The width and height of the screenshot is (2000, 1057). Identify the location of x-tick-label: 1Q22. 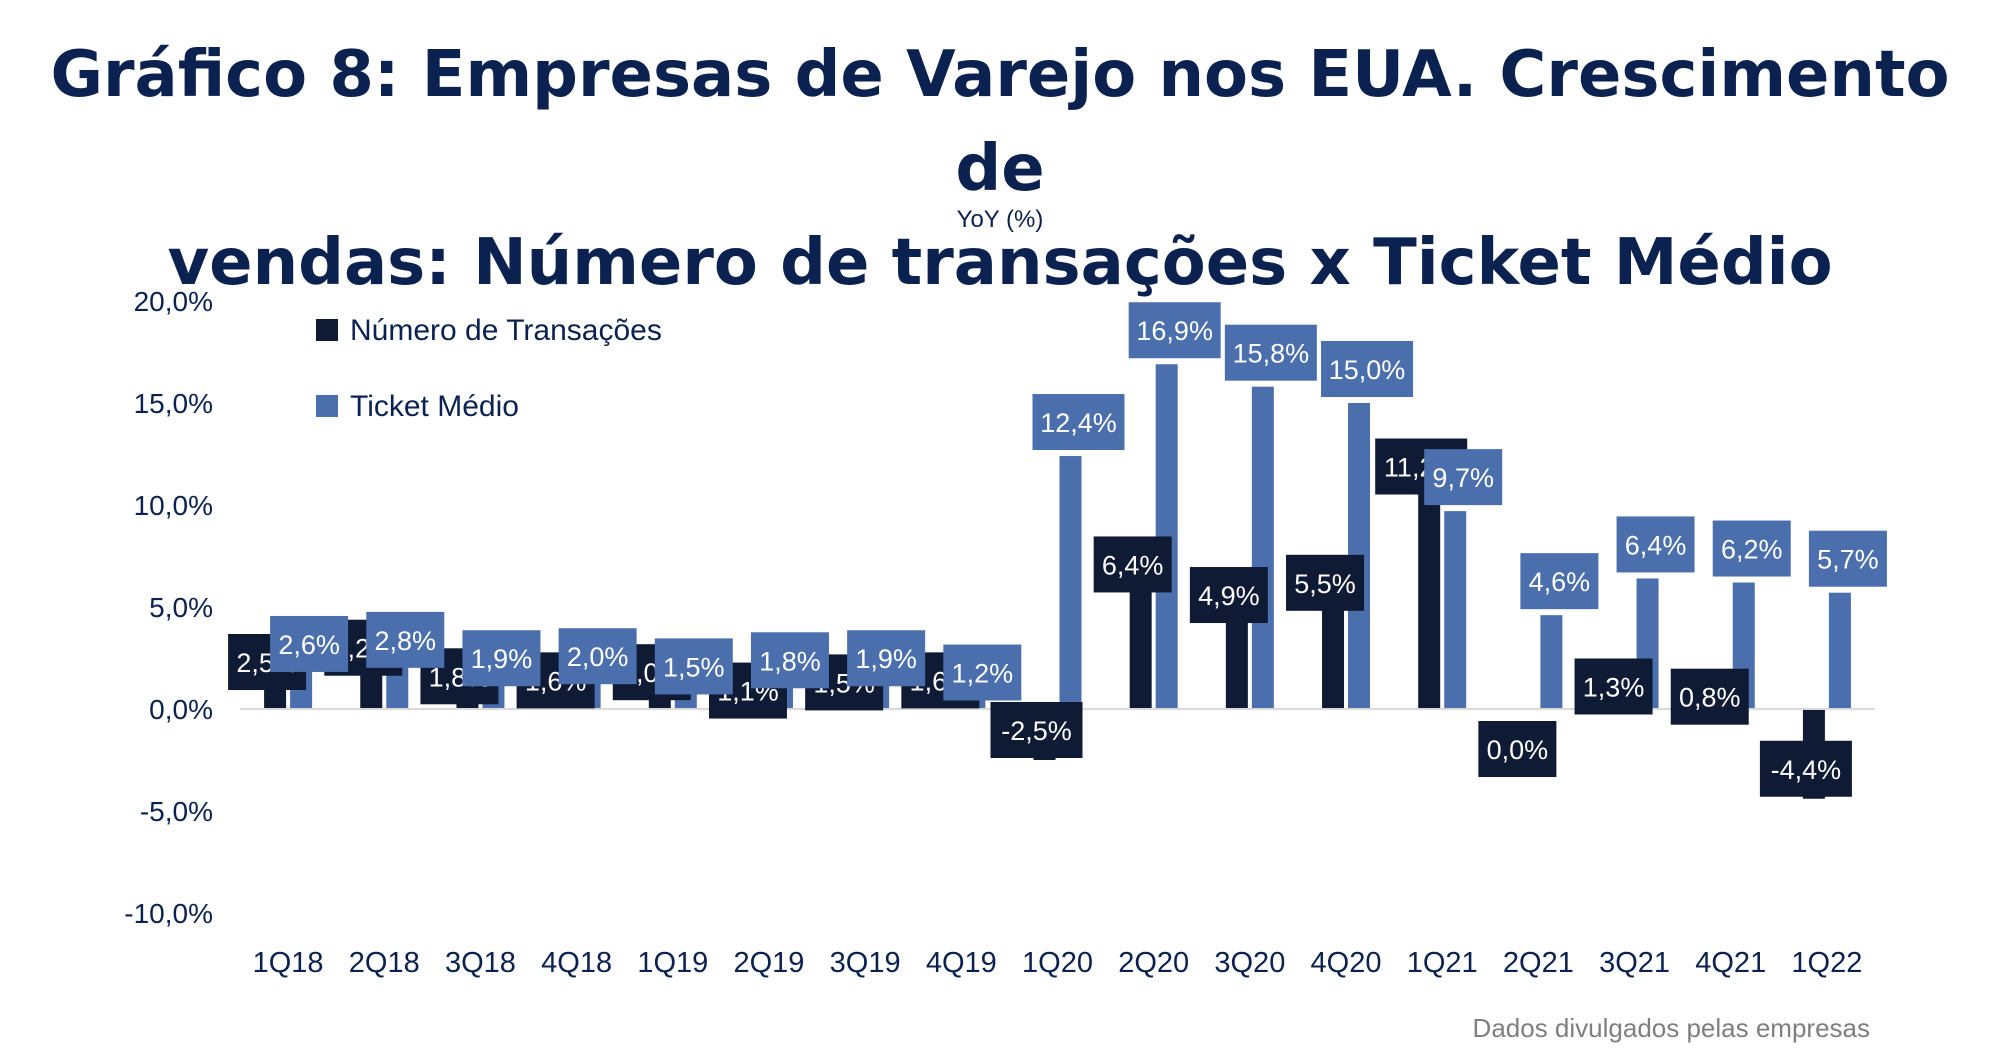
(1826, 963).